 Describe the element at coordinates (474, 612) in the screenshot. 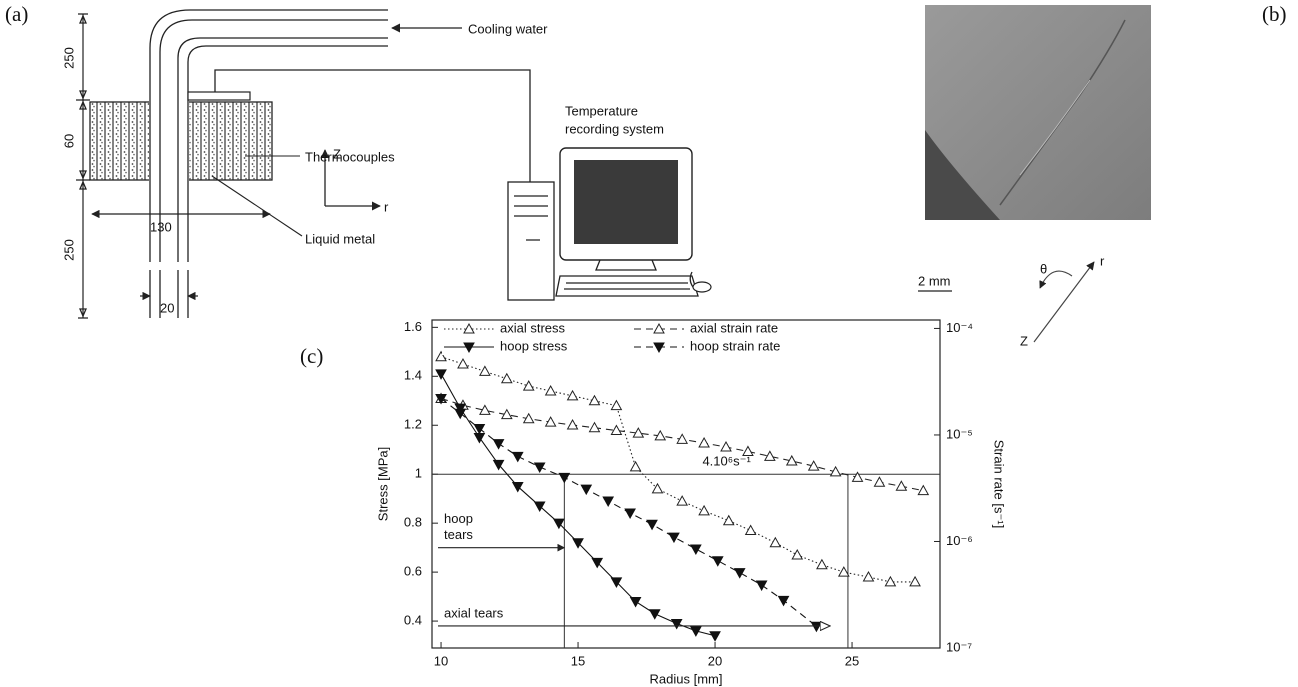

I see `annotation-label: axial tears` at that location.